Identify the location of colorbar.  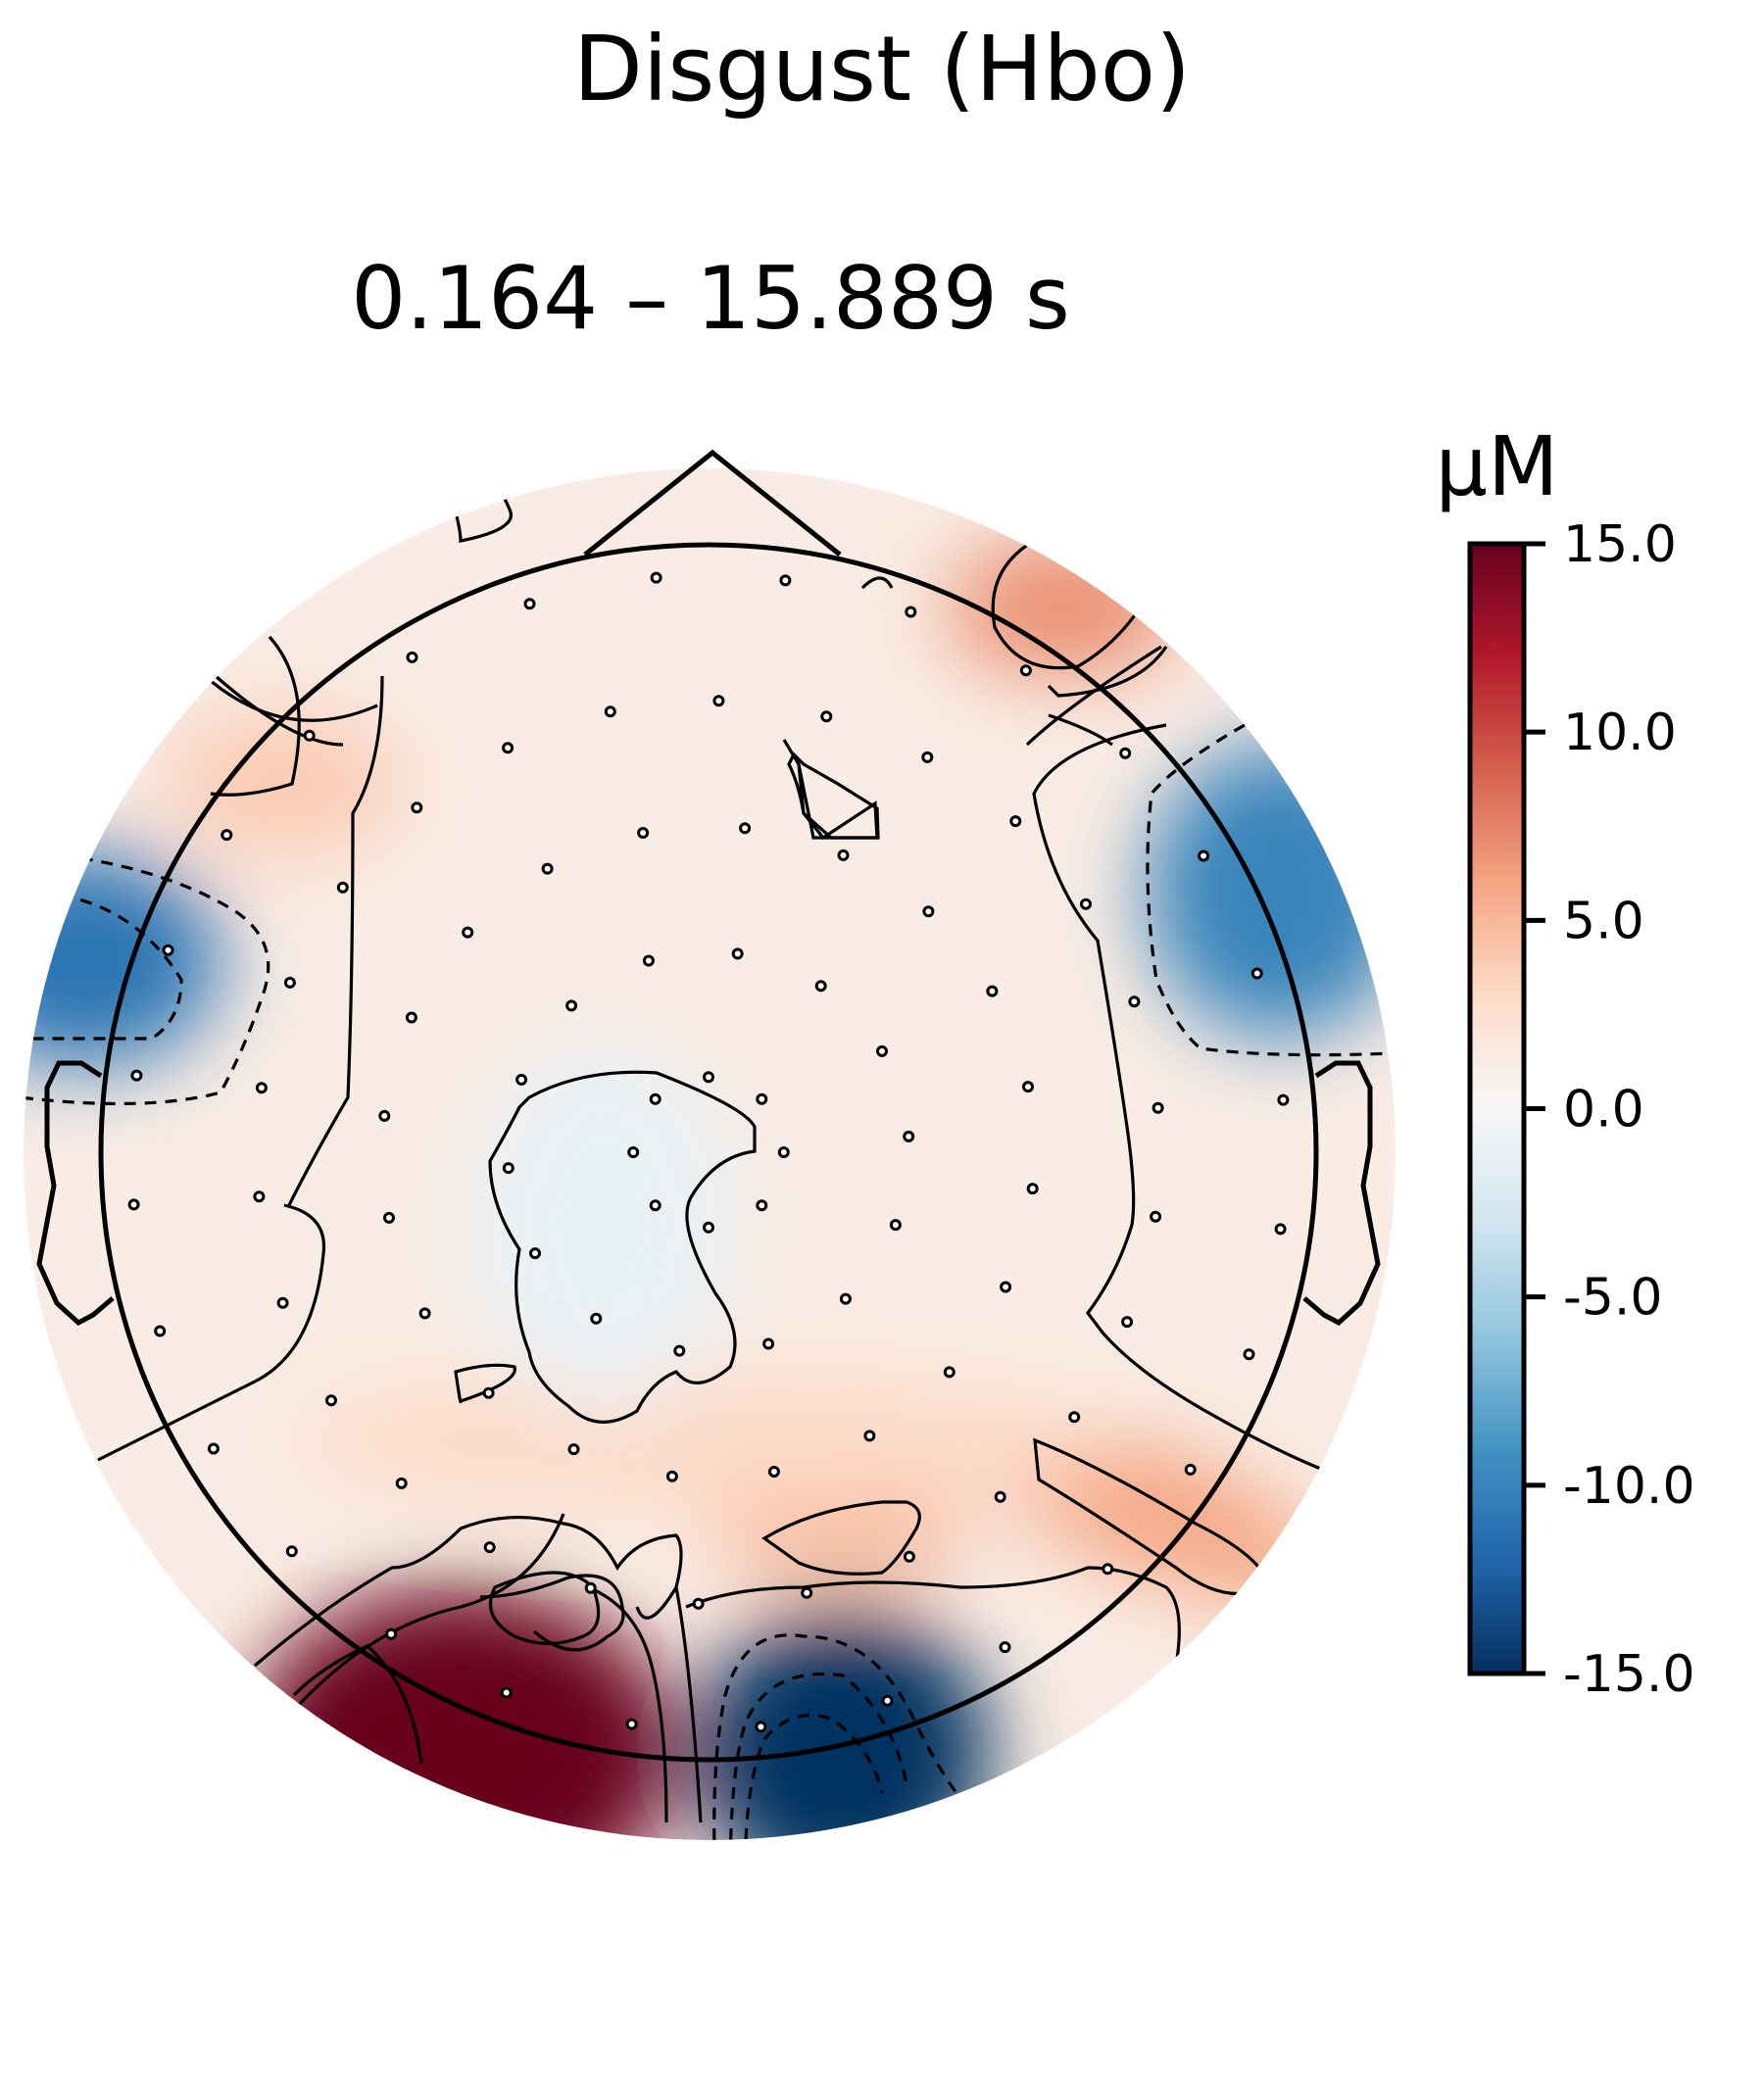
(1497, 1108).